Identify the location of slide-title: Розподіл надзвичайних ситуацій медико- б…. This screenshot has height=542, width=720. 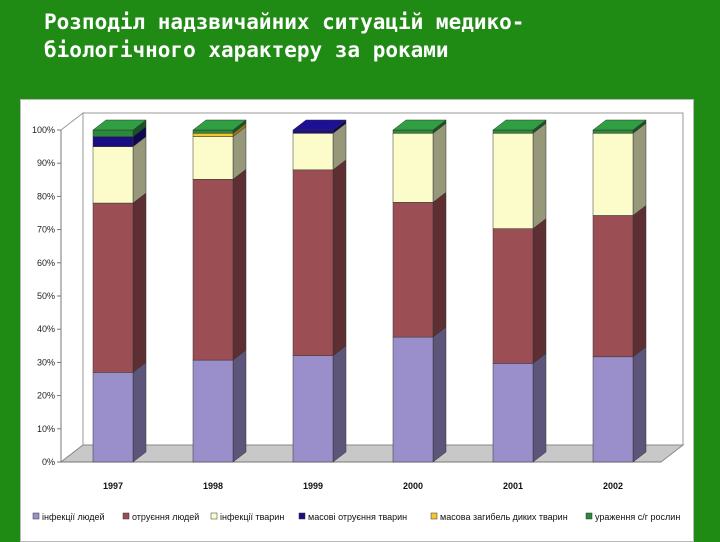
(364, 36).